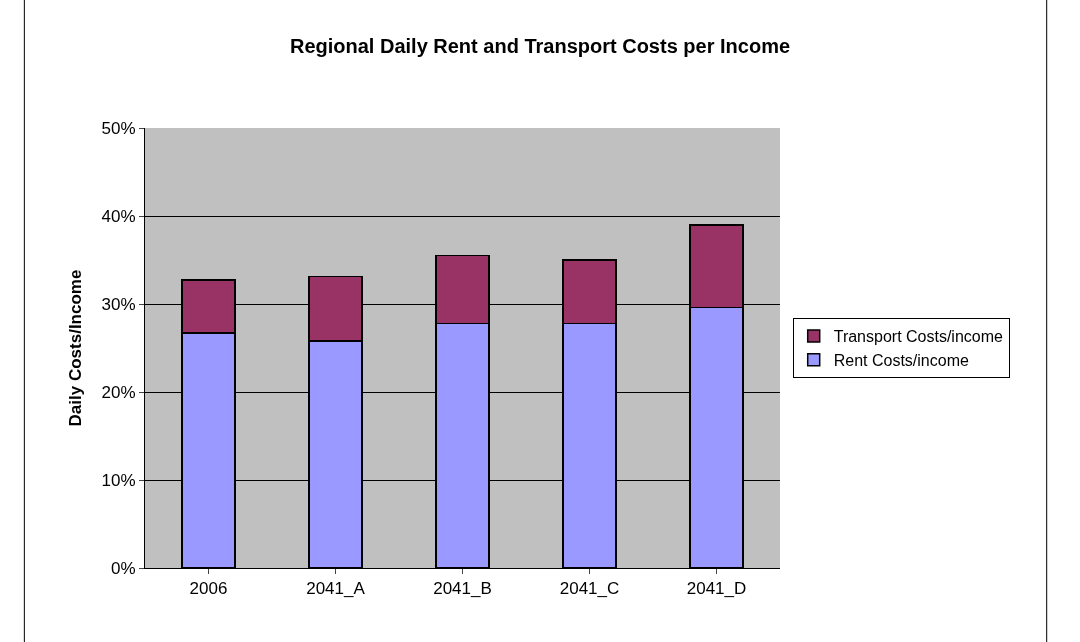 The height and width of the screenshot is (642, 1080). What do you see at coordinates (118, 128) in the screenshot?
I see `y-tick-label: 50%` at bounding box center [118, 128].